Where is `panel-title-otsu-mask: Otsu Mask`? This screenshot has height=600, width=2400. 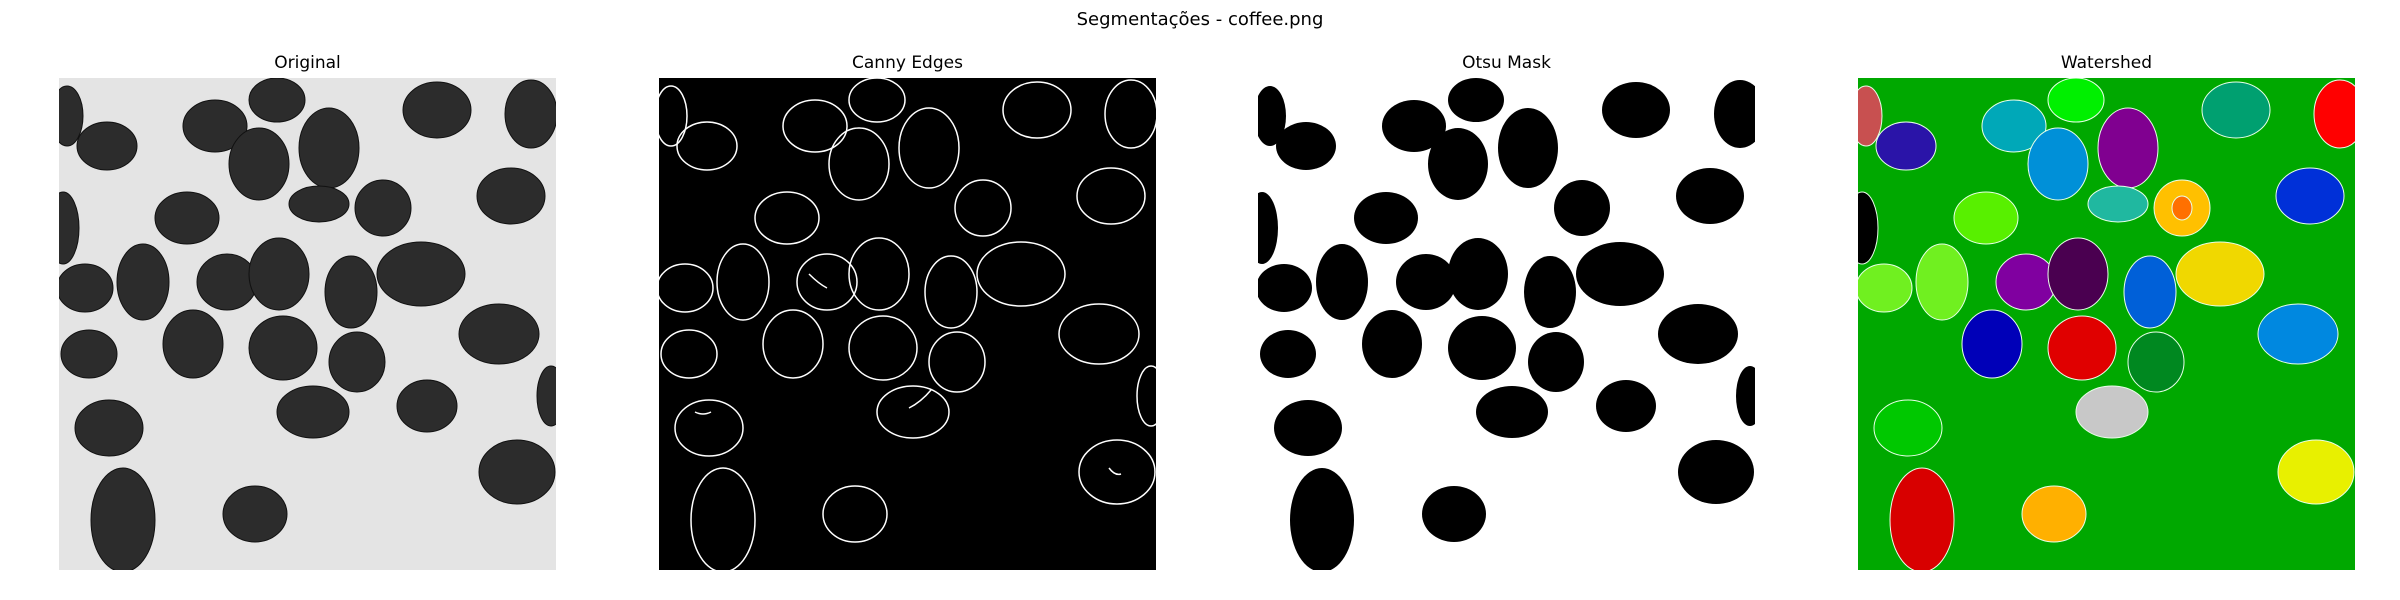
panel-title-otsu-mask: Otsu Mask is located at coordinates (1506, 63).